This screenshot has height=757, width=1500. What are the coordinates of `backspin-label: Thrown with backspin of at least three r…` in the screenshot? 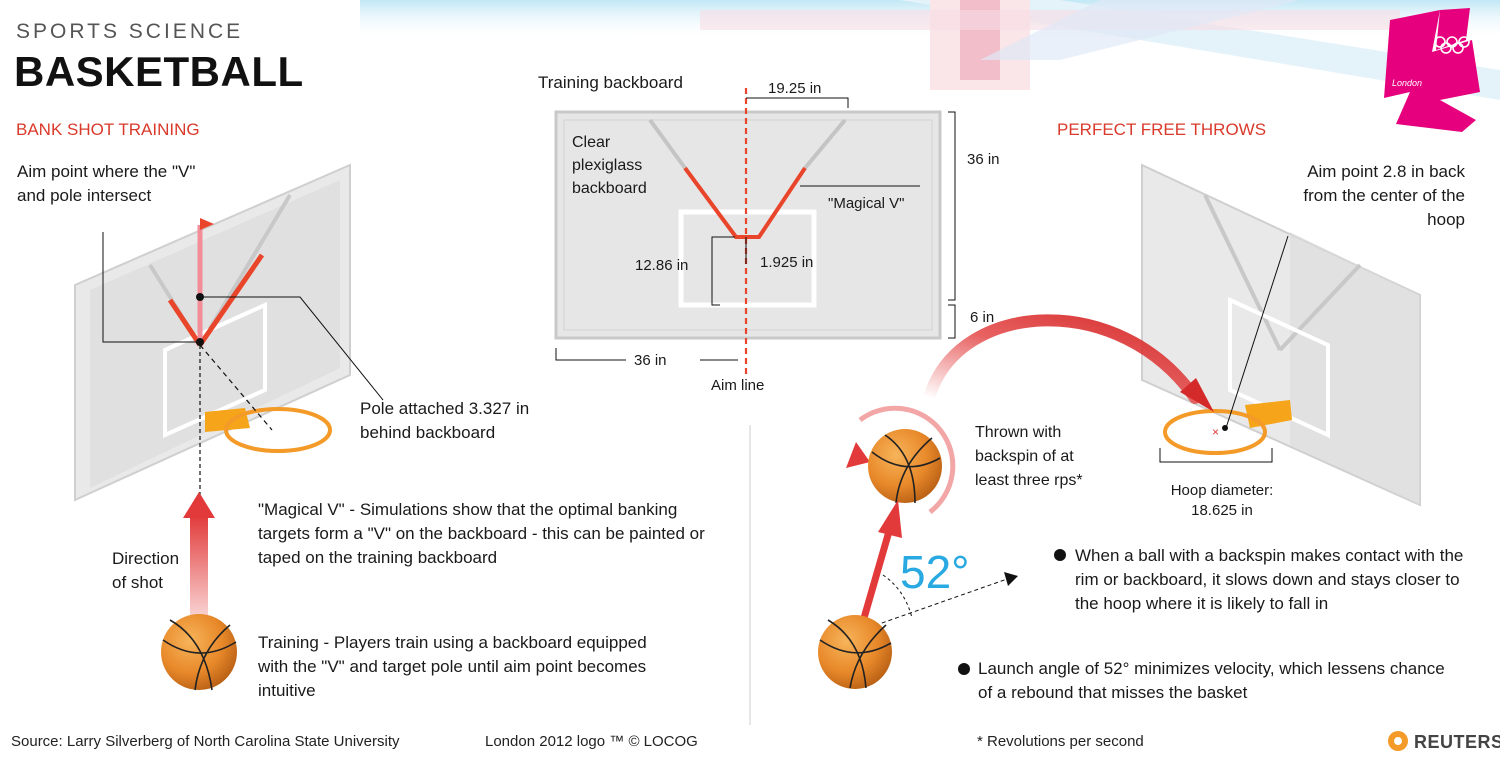 It's located at (1029, 456).